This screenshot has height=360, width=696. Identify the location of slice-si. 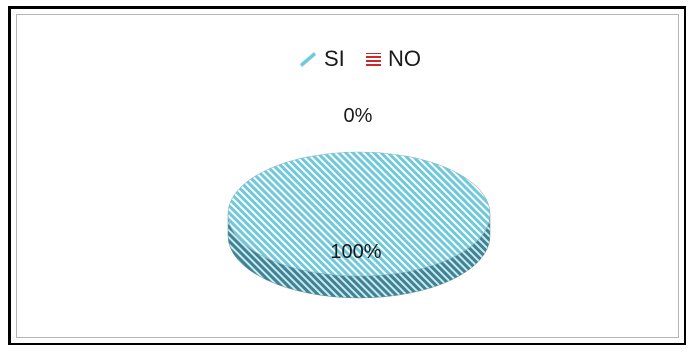
(359, 214).